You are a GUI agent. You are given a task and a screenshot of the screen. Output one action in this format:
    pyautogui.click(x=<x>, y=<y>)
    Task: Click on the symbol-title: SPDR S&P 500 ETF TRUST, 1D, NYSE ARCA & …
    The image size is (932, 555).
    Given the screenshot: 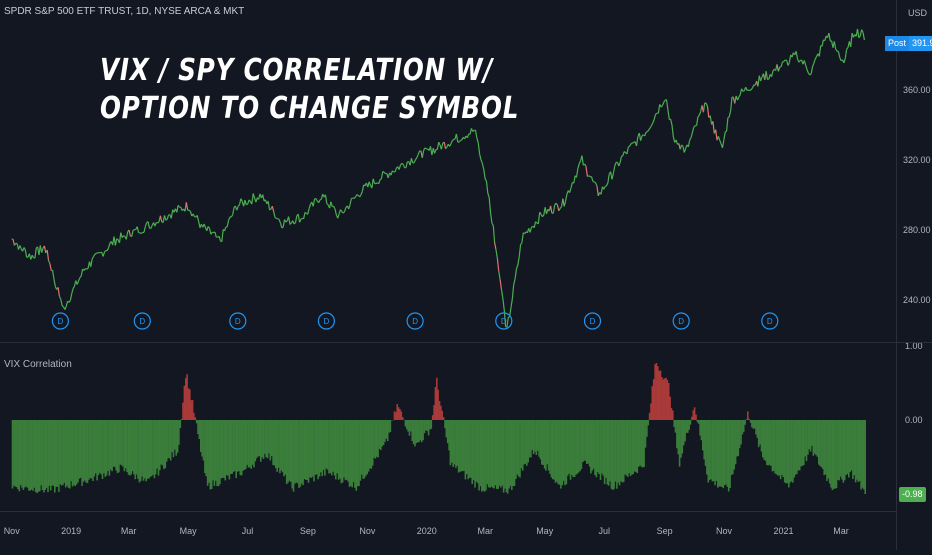 What is the action you would take?
    pyautogui.click(x=124, y=11)
    